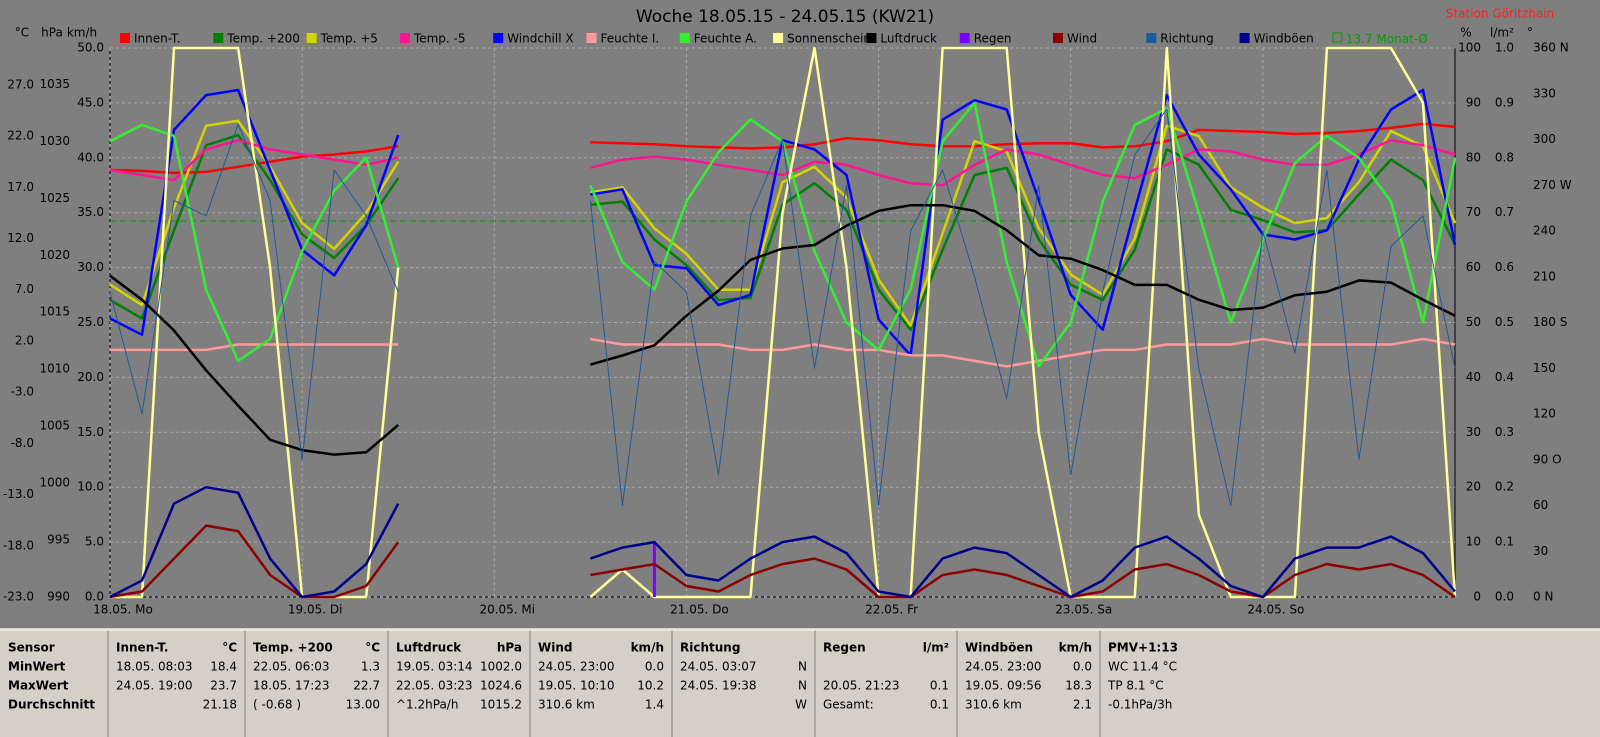 This screenshot has height=737, width=1600. I want to click on column-header: Windböen, so click(999, 648).